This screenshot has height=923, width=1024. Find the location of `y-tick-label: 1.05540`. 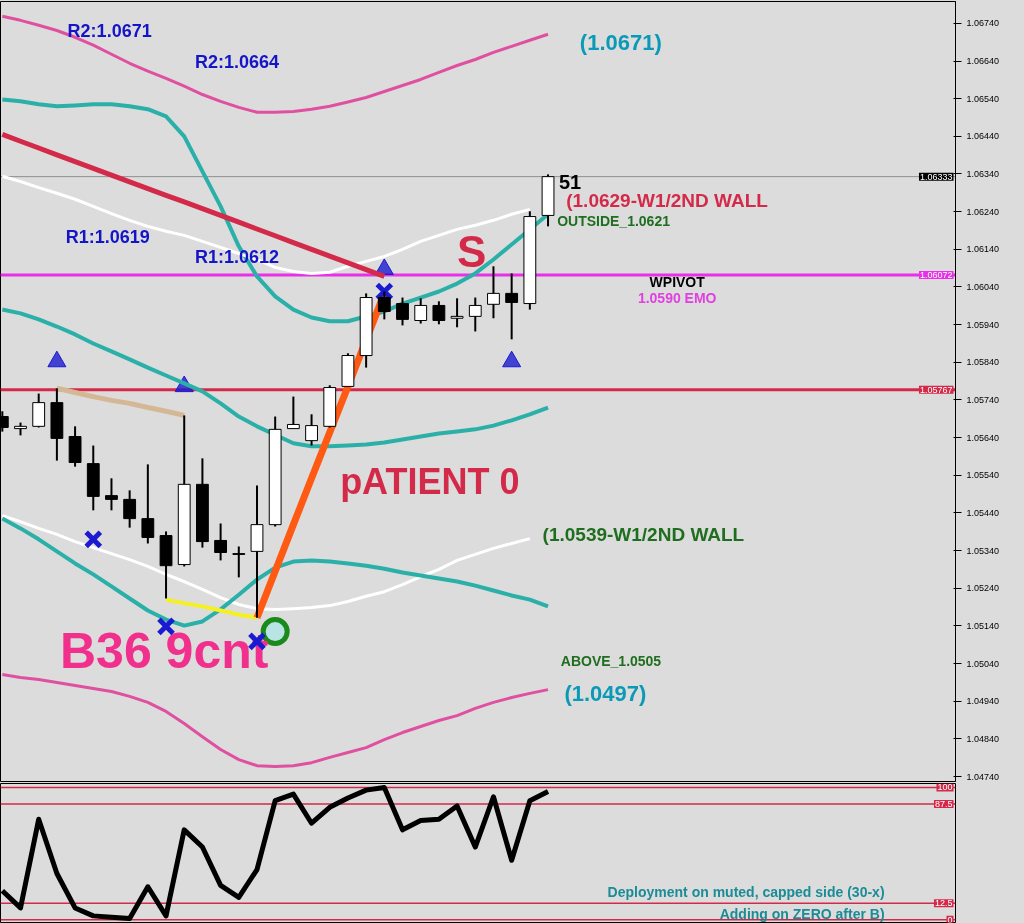

y-tick-label: 1.05540 is located at coordinates (983, 475).